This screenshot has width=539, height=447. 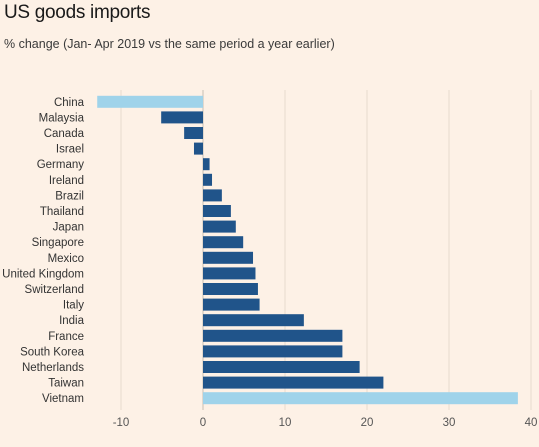 I want to click on x-tick-label: 30, so click(x=449, y=423).